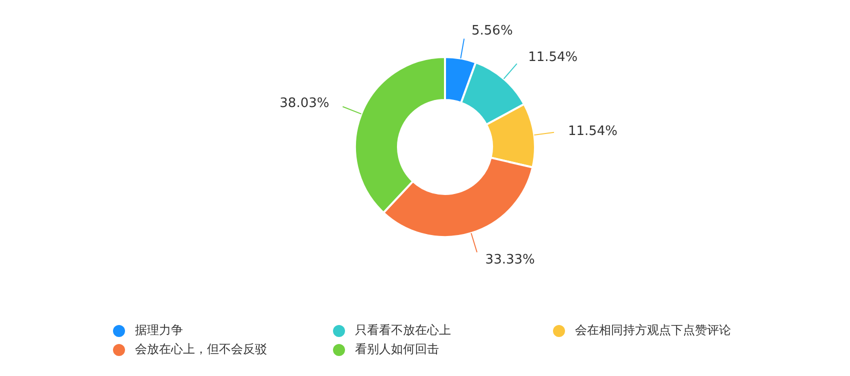 Image resolution: width=850 pixels, height=376 pixels. What do you see at coordinates (305, 104) in the screenshot?
I see `data-label: 38.03%` at bounding box center [305, 104].